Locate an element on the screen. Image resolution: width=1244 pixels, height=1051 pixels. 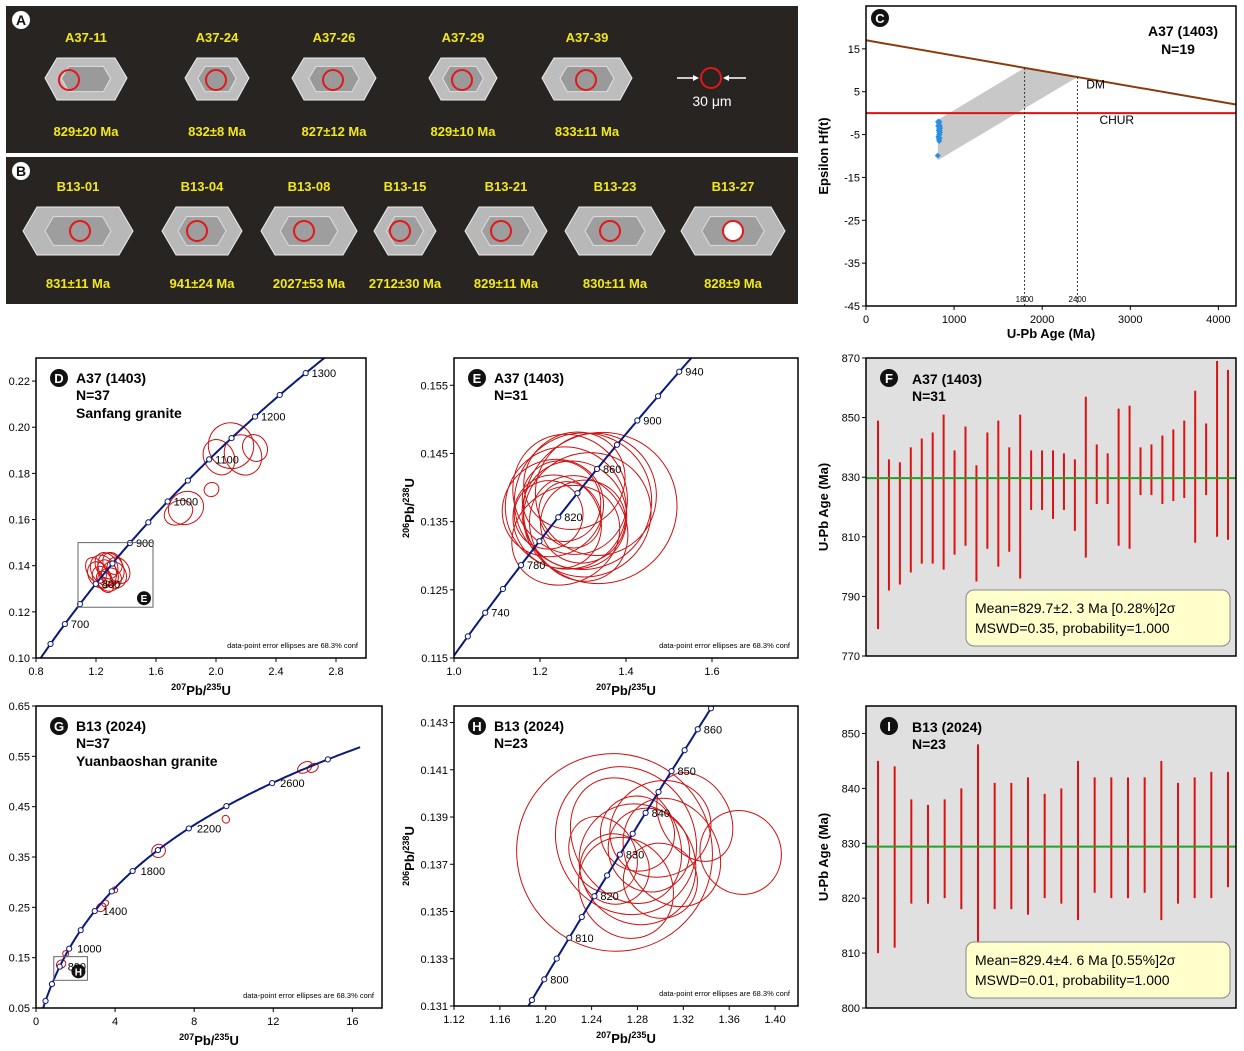
concordia-age-label: 820 is located at coordinates (573, 518).